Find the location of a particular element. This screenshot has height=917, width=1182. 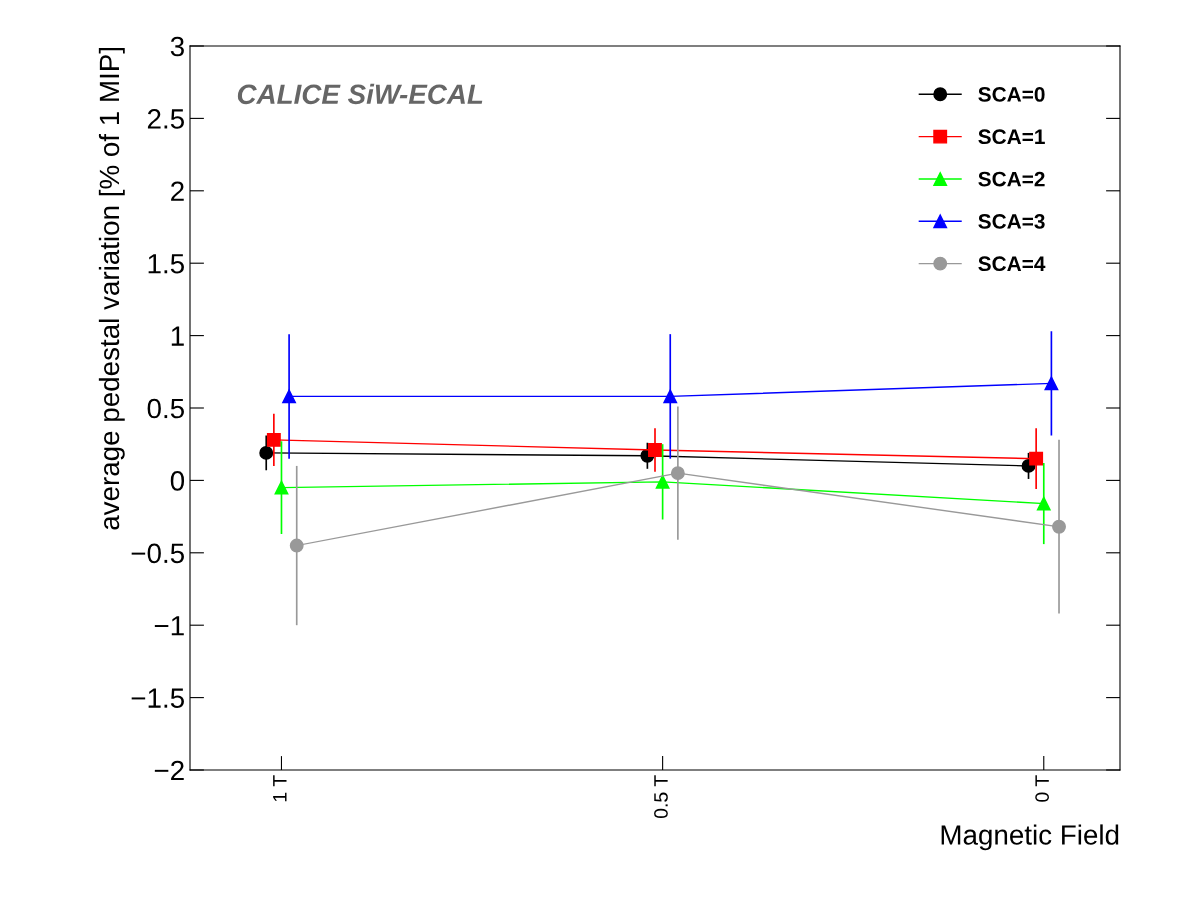

y-axis-title: average pedestal variation [% of 1 MIP] is located at coordinates (111, 288).